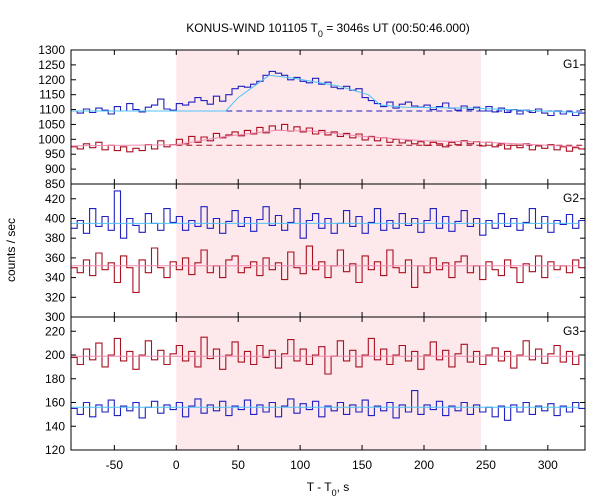 The height and width of the screenshot is (500, 600). I want to click on y-tick-label: 1000, so click(51, 139).